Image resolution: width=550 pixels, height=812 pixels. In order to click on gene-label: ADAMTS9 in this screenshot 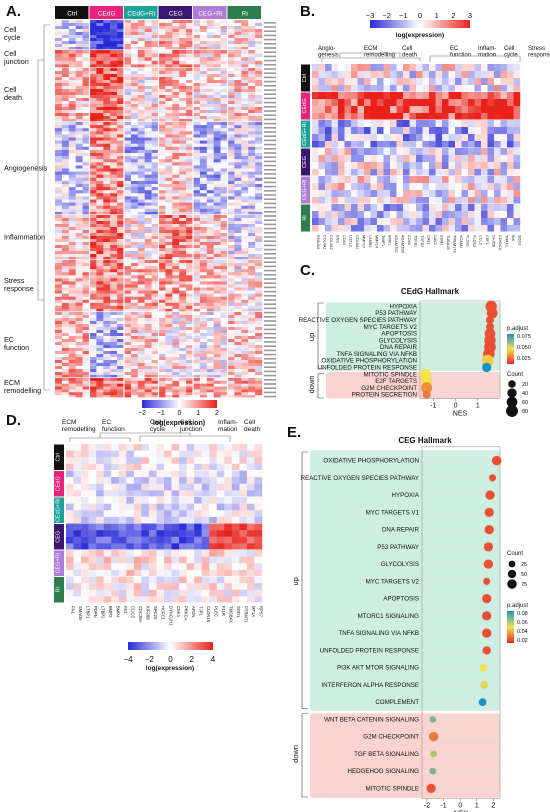, I will do `click(402, 244)`.